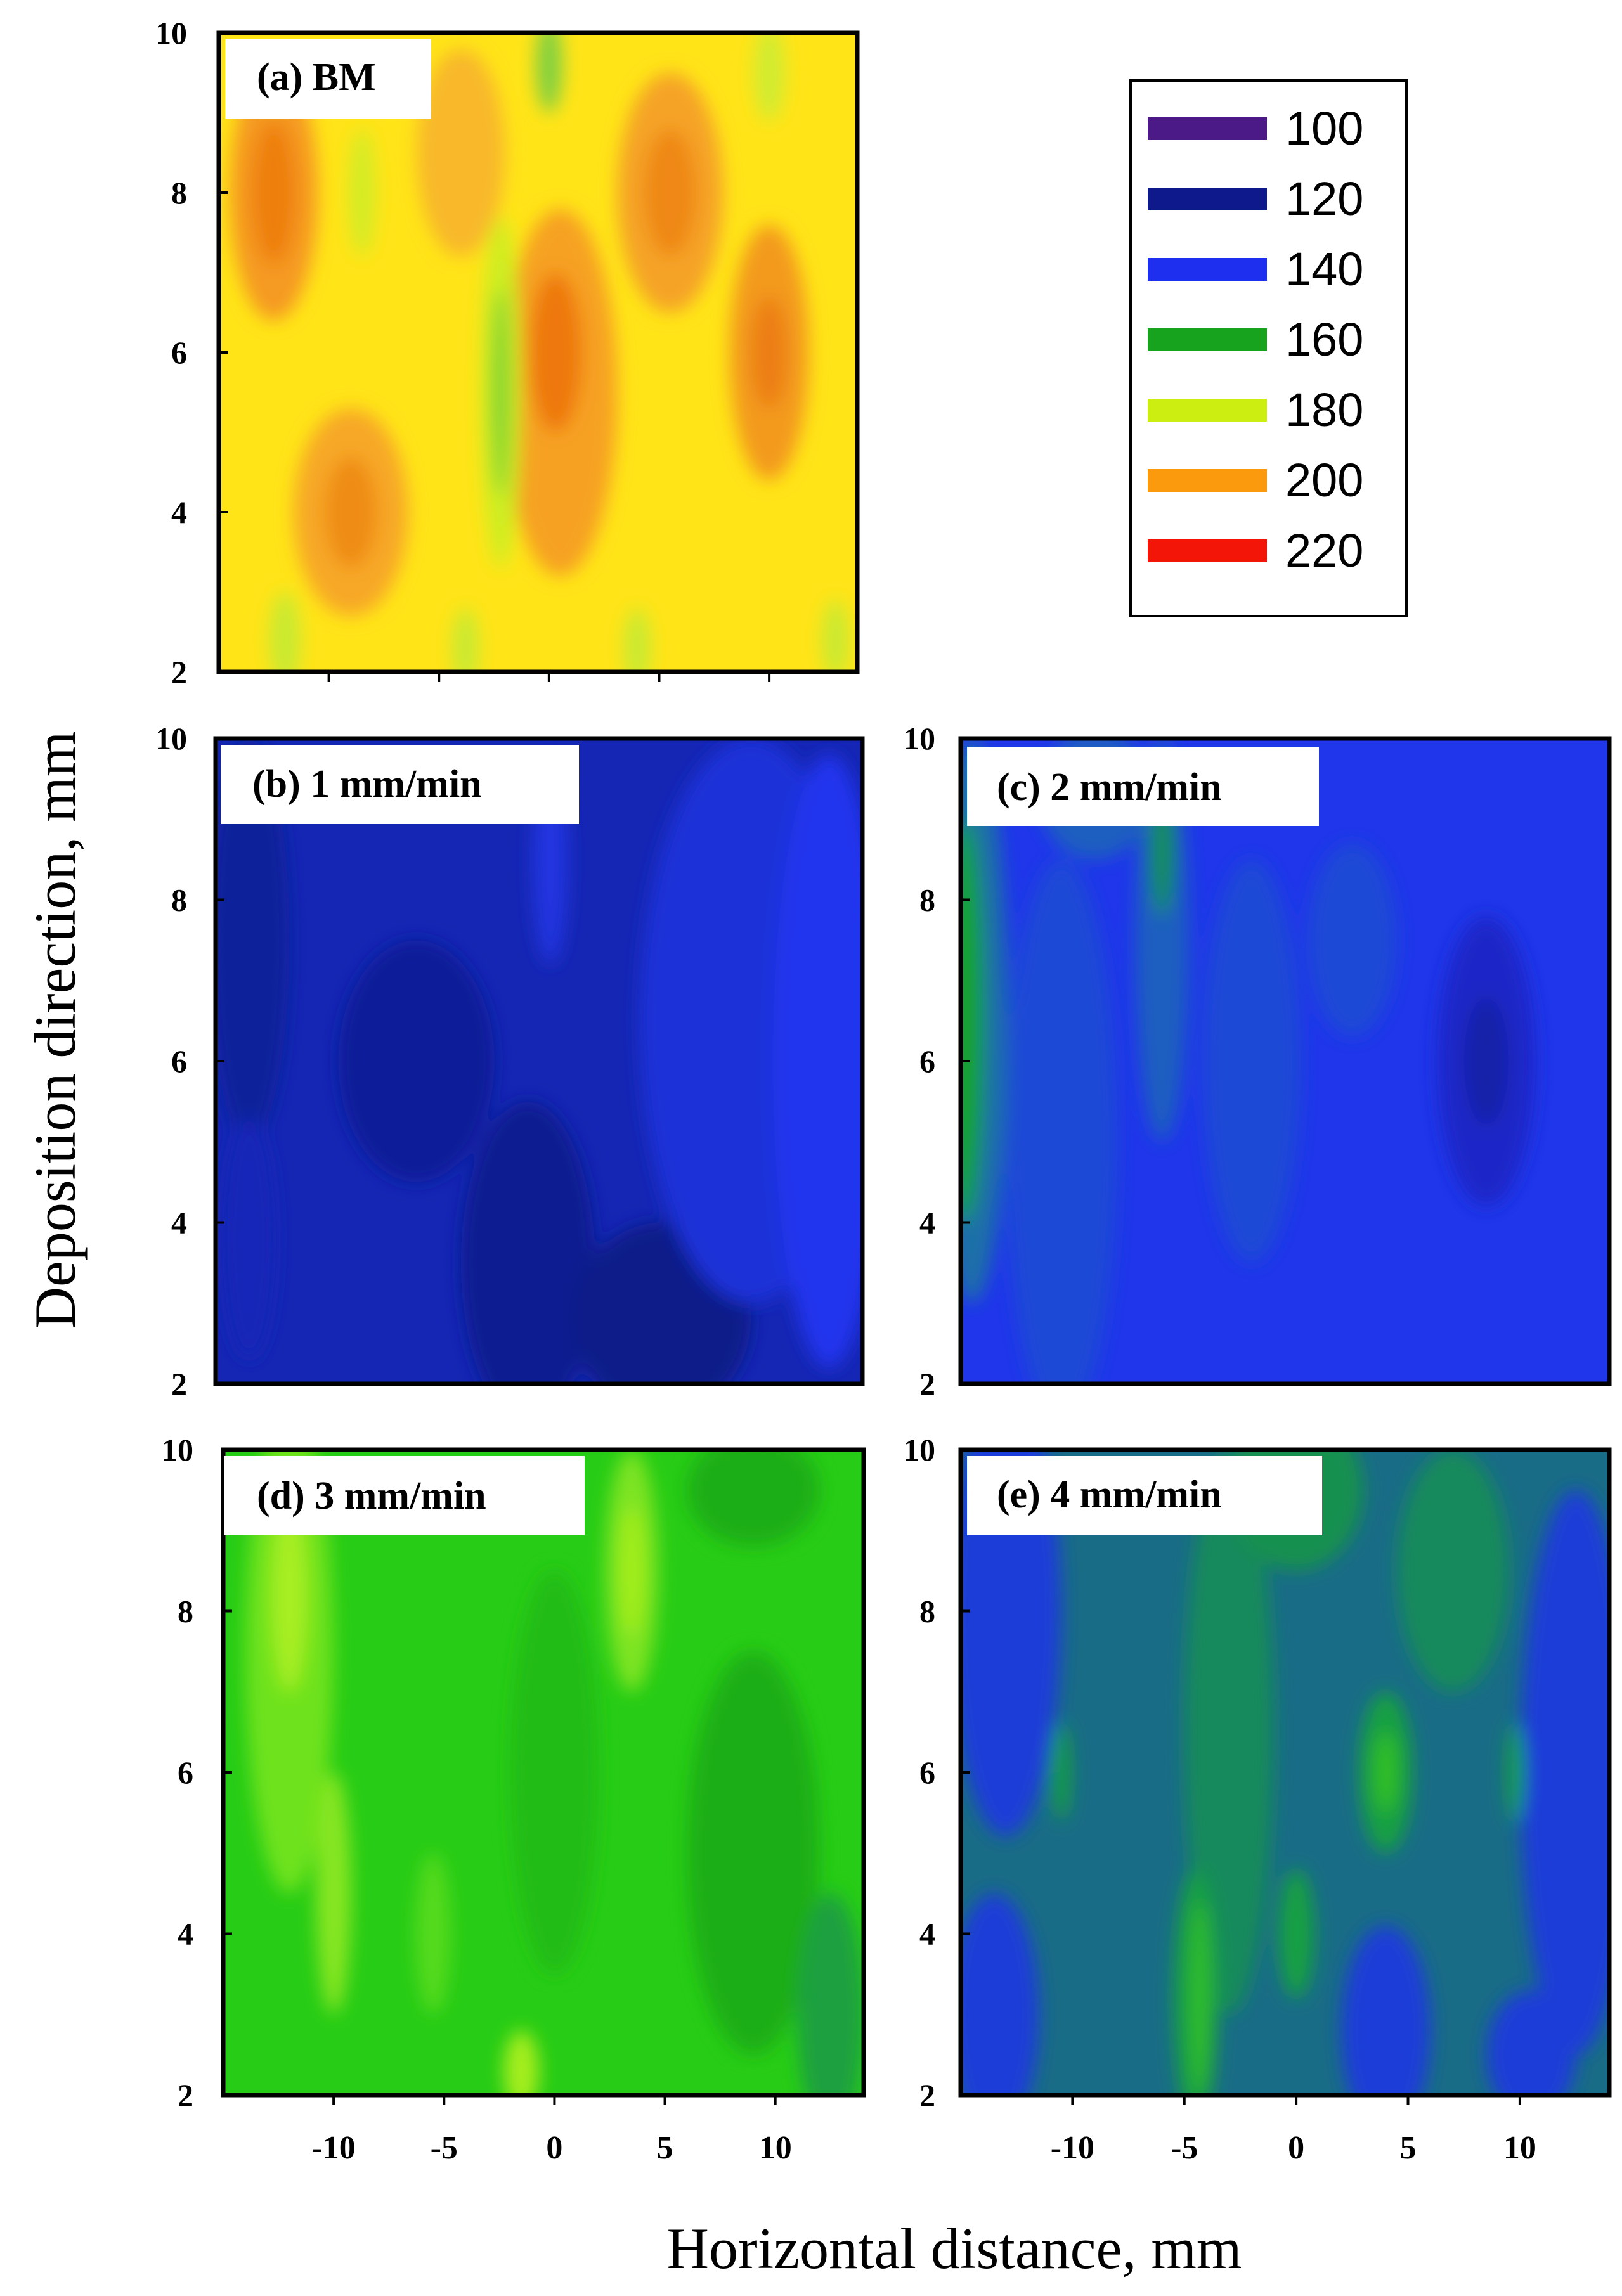 Image resolution: width=1622 pixels, height=2296 pixels. I want to click on panel-d: (d) 3 mm/min 2 4 6 8 10 -10 -5 0 5 10, so click(514, 1799).